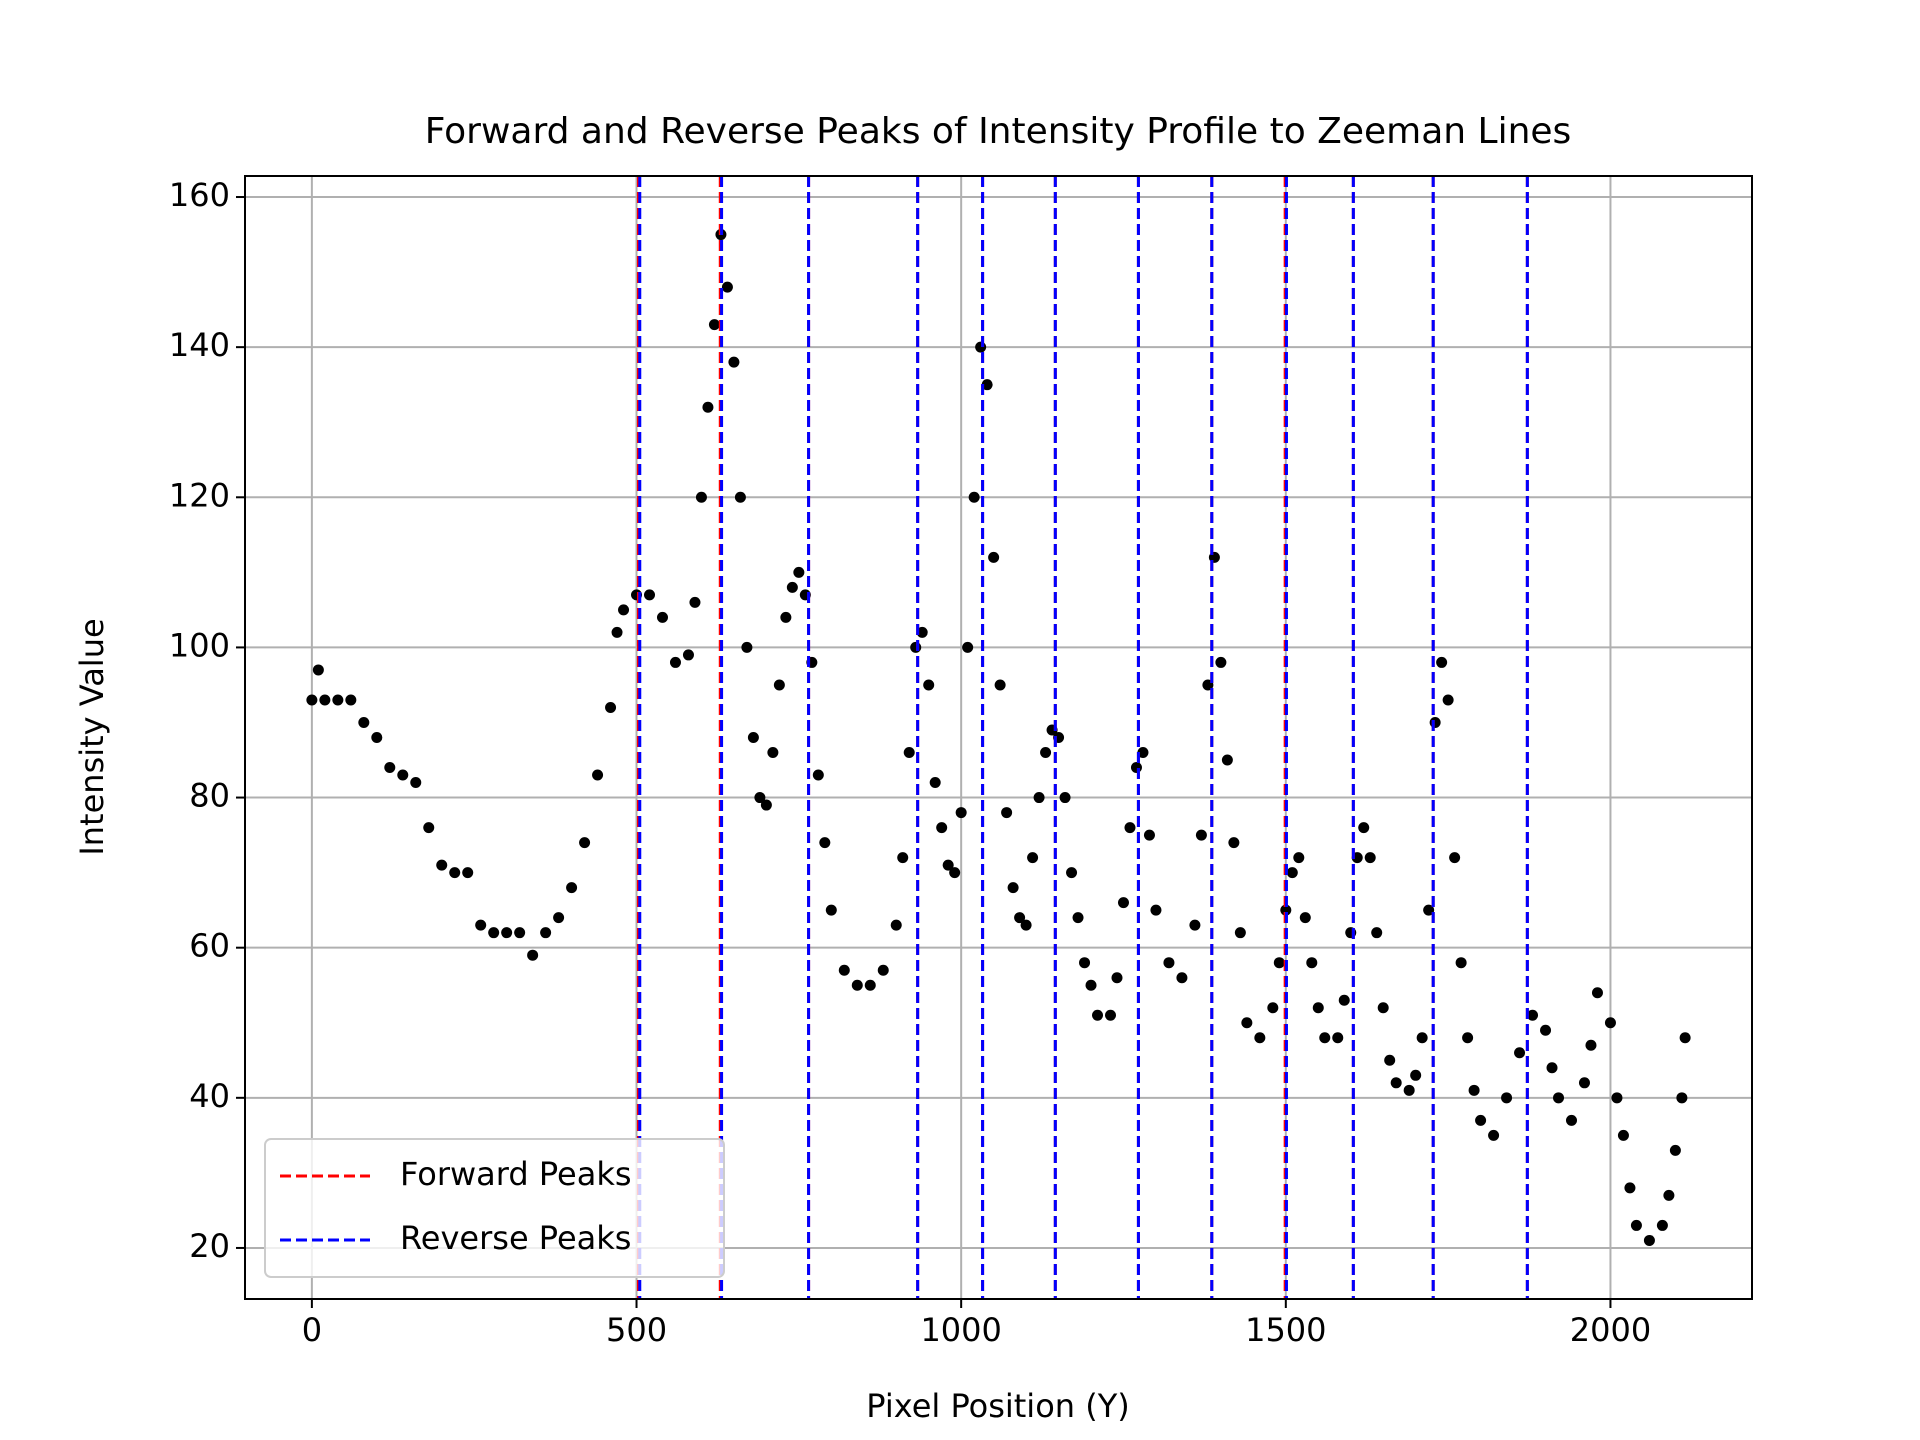  I want to click on x-axis-label: Pixel Position (Y), so click(997, 1406).